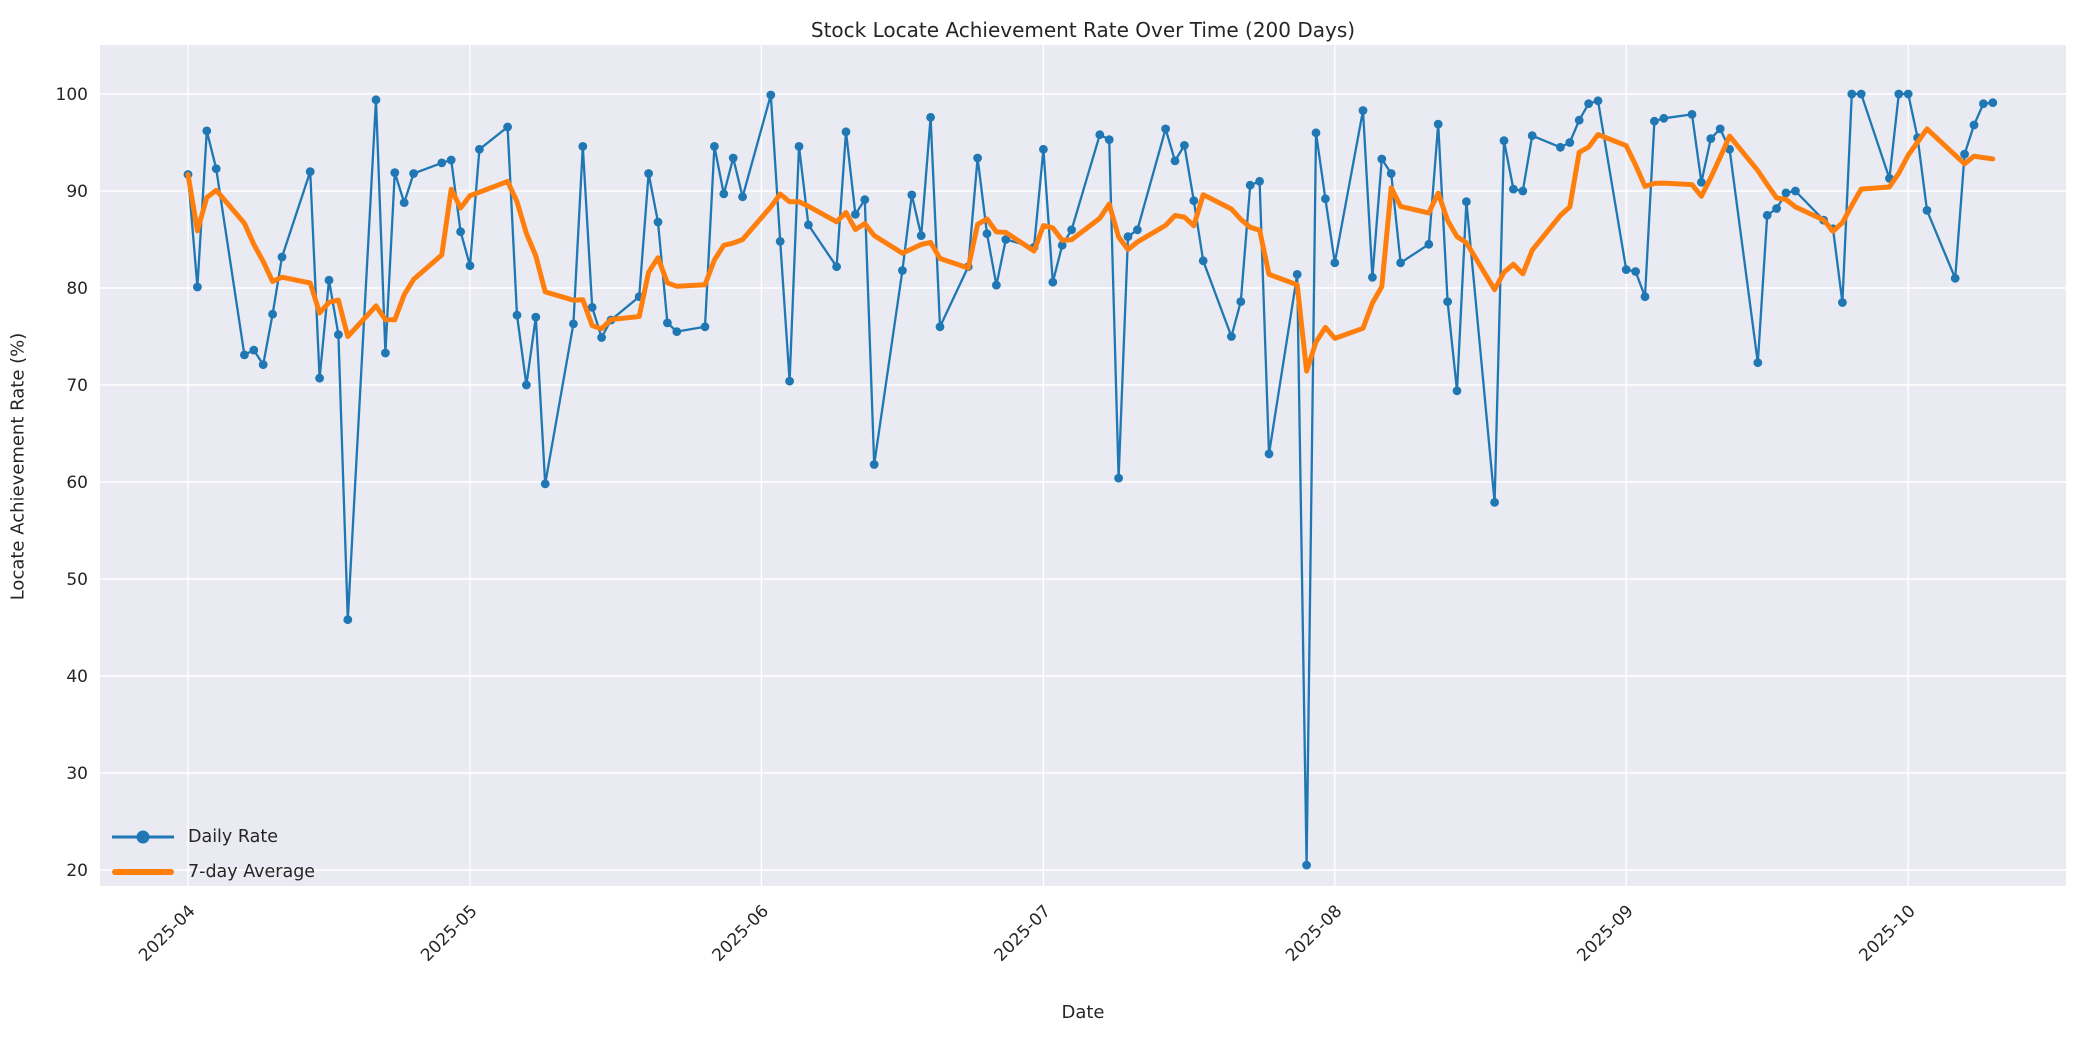 This screenshot has width=2100, height=1050. I want to click on legend-item-7day-average: 7-day Average, so click(213, 872).